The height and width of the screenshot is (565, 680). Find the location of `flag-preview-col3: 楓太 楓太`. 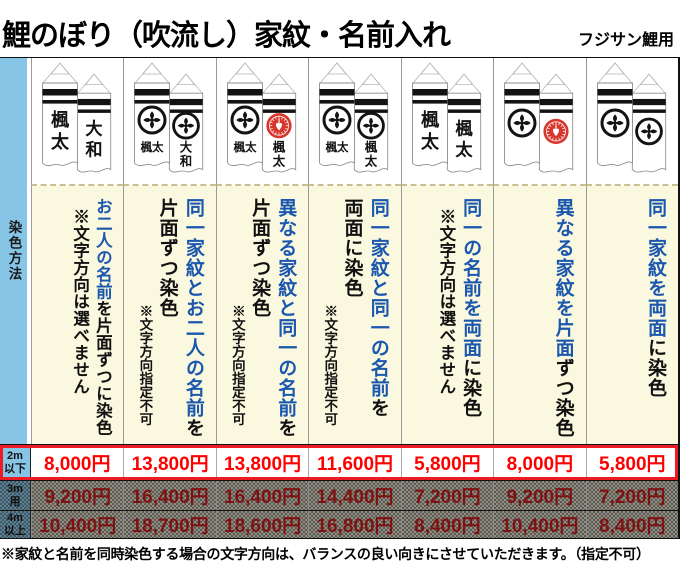

flag-preview-col3: 楓太 楓太 is located at coordinates (262, 122).